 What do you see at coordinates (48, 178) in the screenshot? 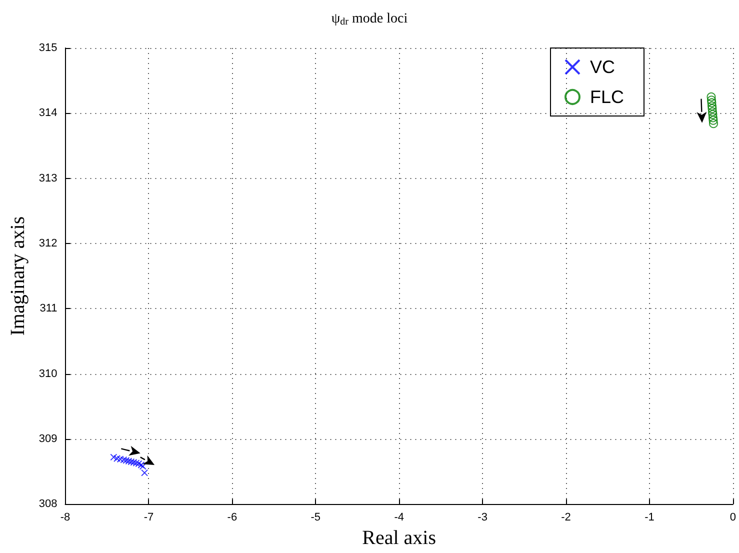
I see `y-tick-label: 313` at bounding box center [48, 178].